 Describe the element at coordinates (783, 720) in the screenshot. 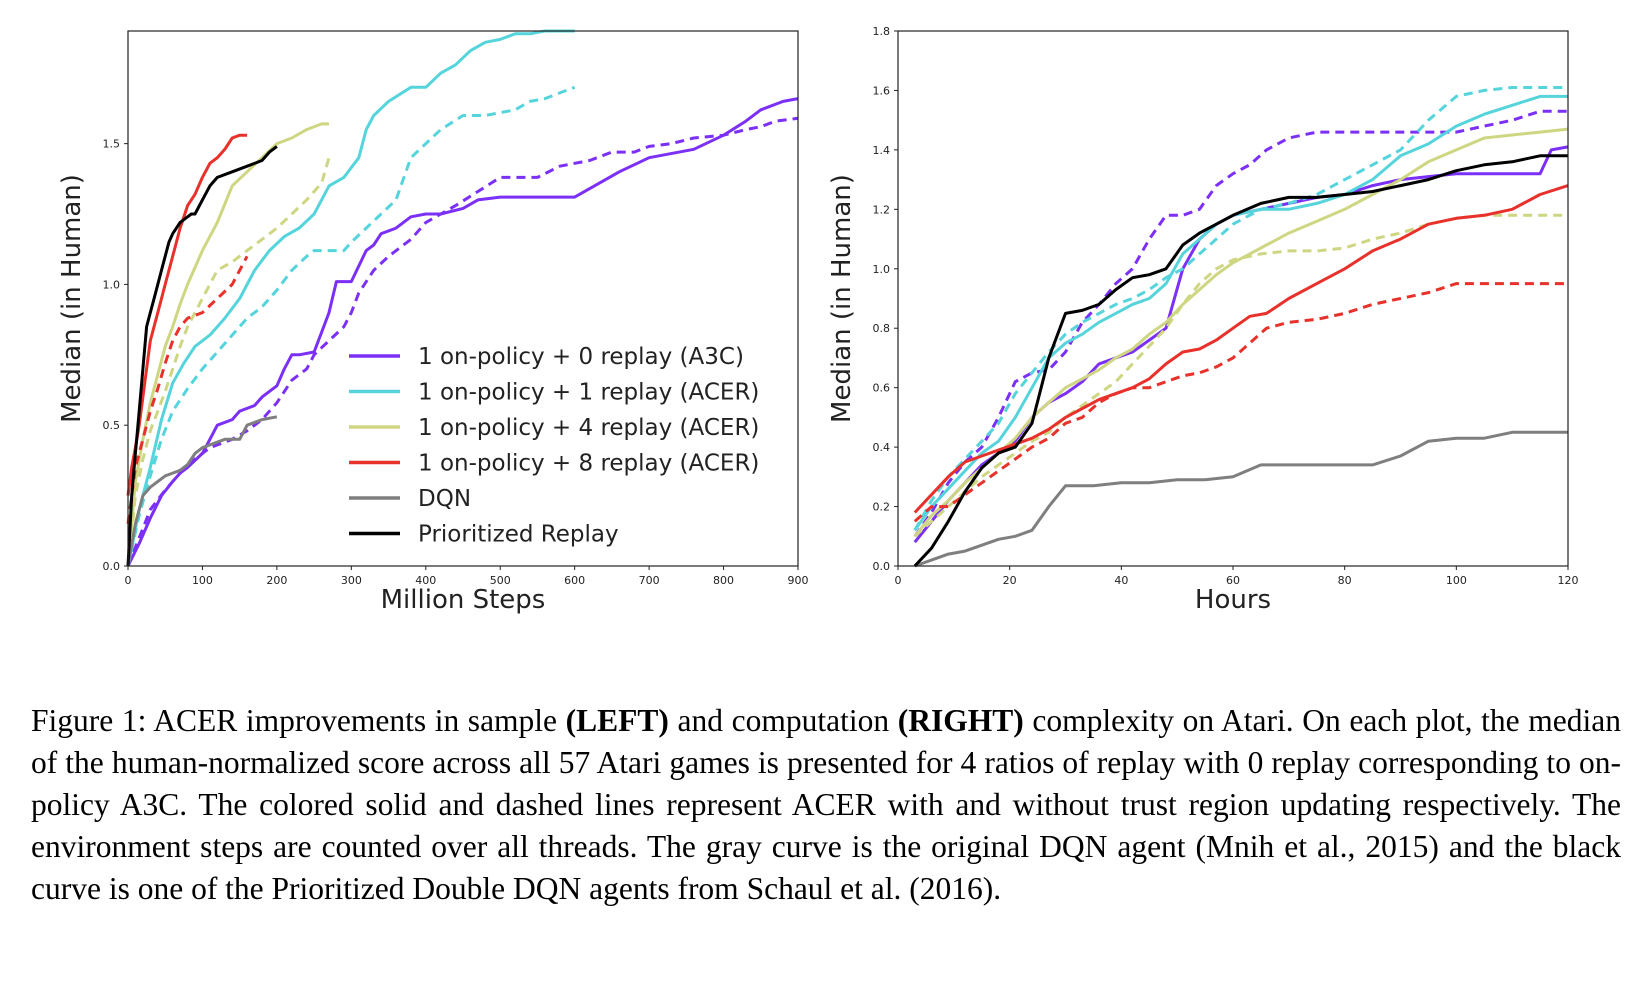

I see `caption-part2: and computation` at that location.